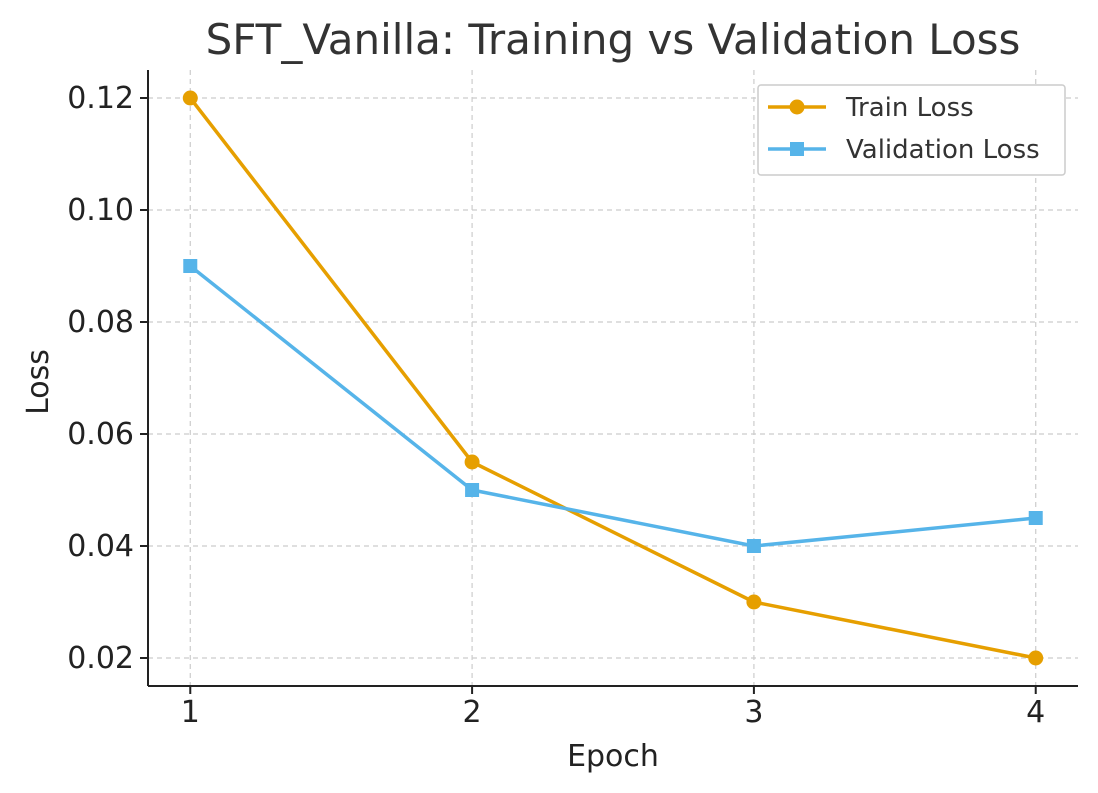 The image size is (1098, 793). What do you see at coordinates (100, 98) in the screenshot?
I see `y-tick-label: 0.12` at bounding box center [100, 98].